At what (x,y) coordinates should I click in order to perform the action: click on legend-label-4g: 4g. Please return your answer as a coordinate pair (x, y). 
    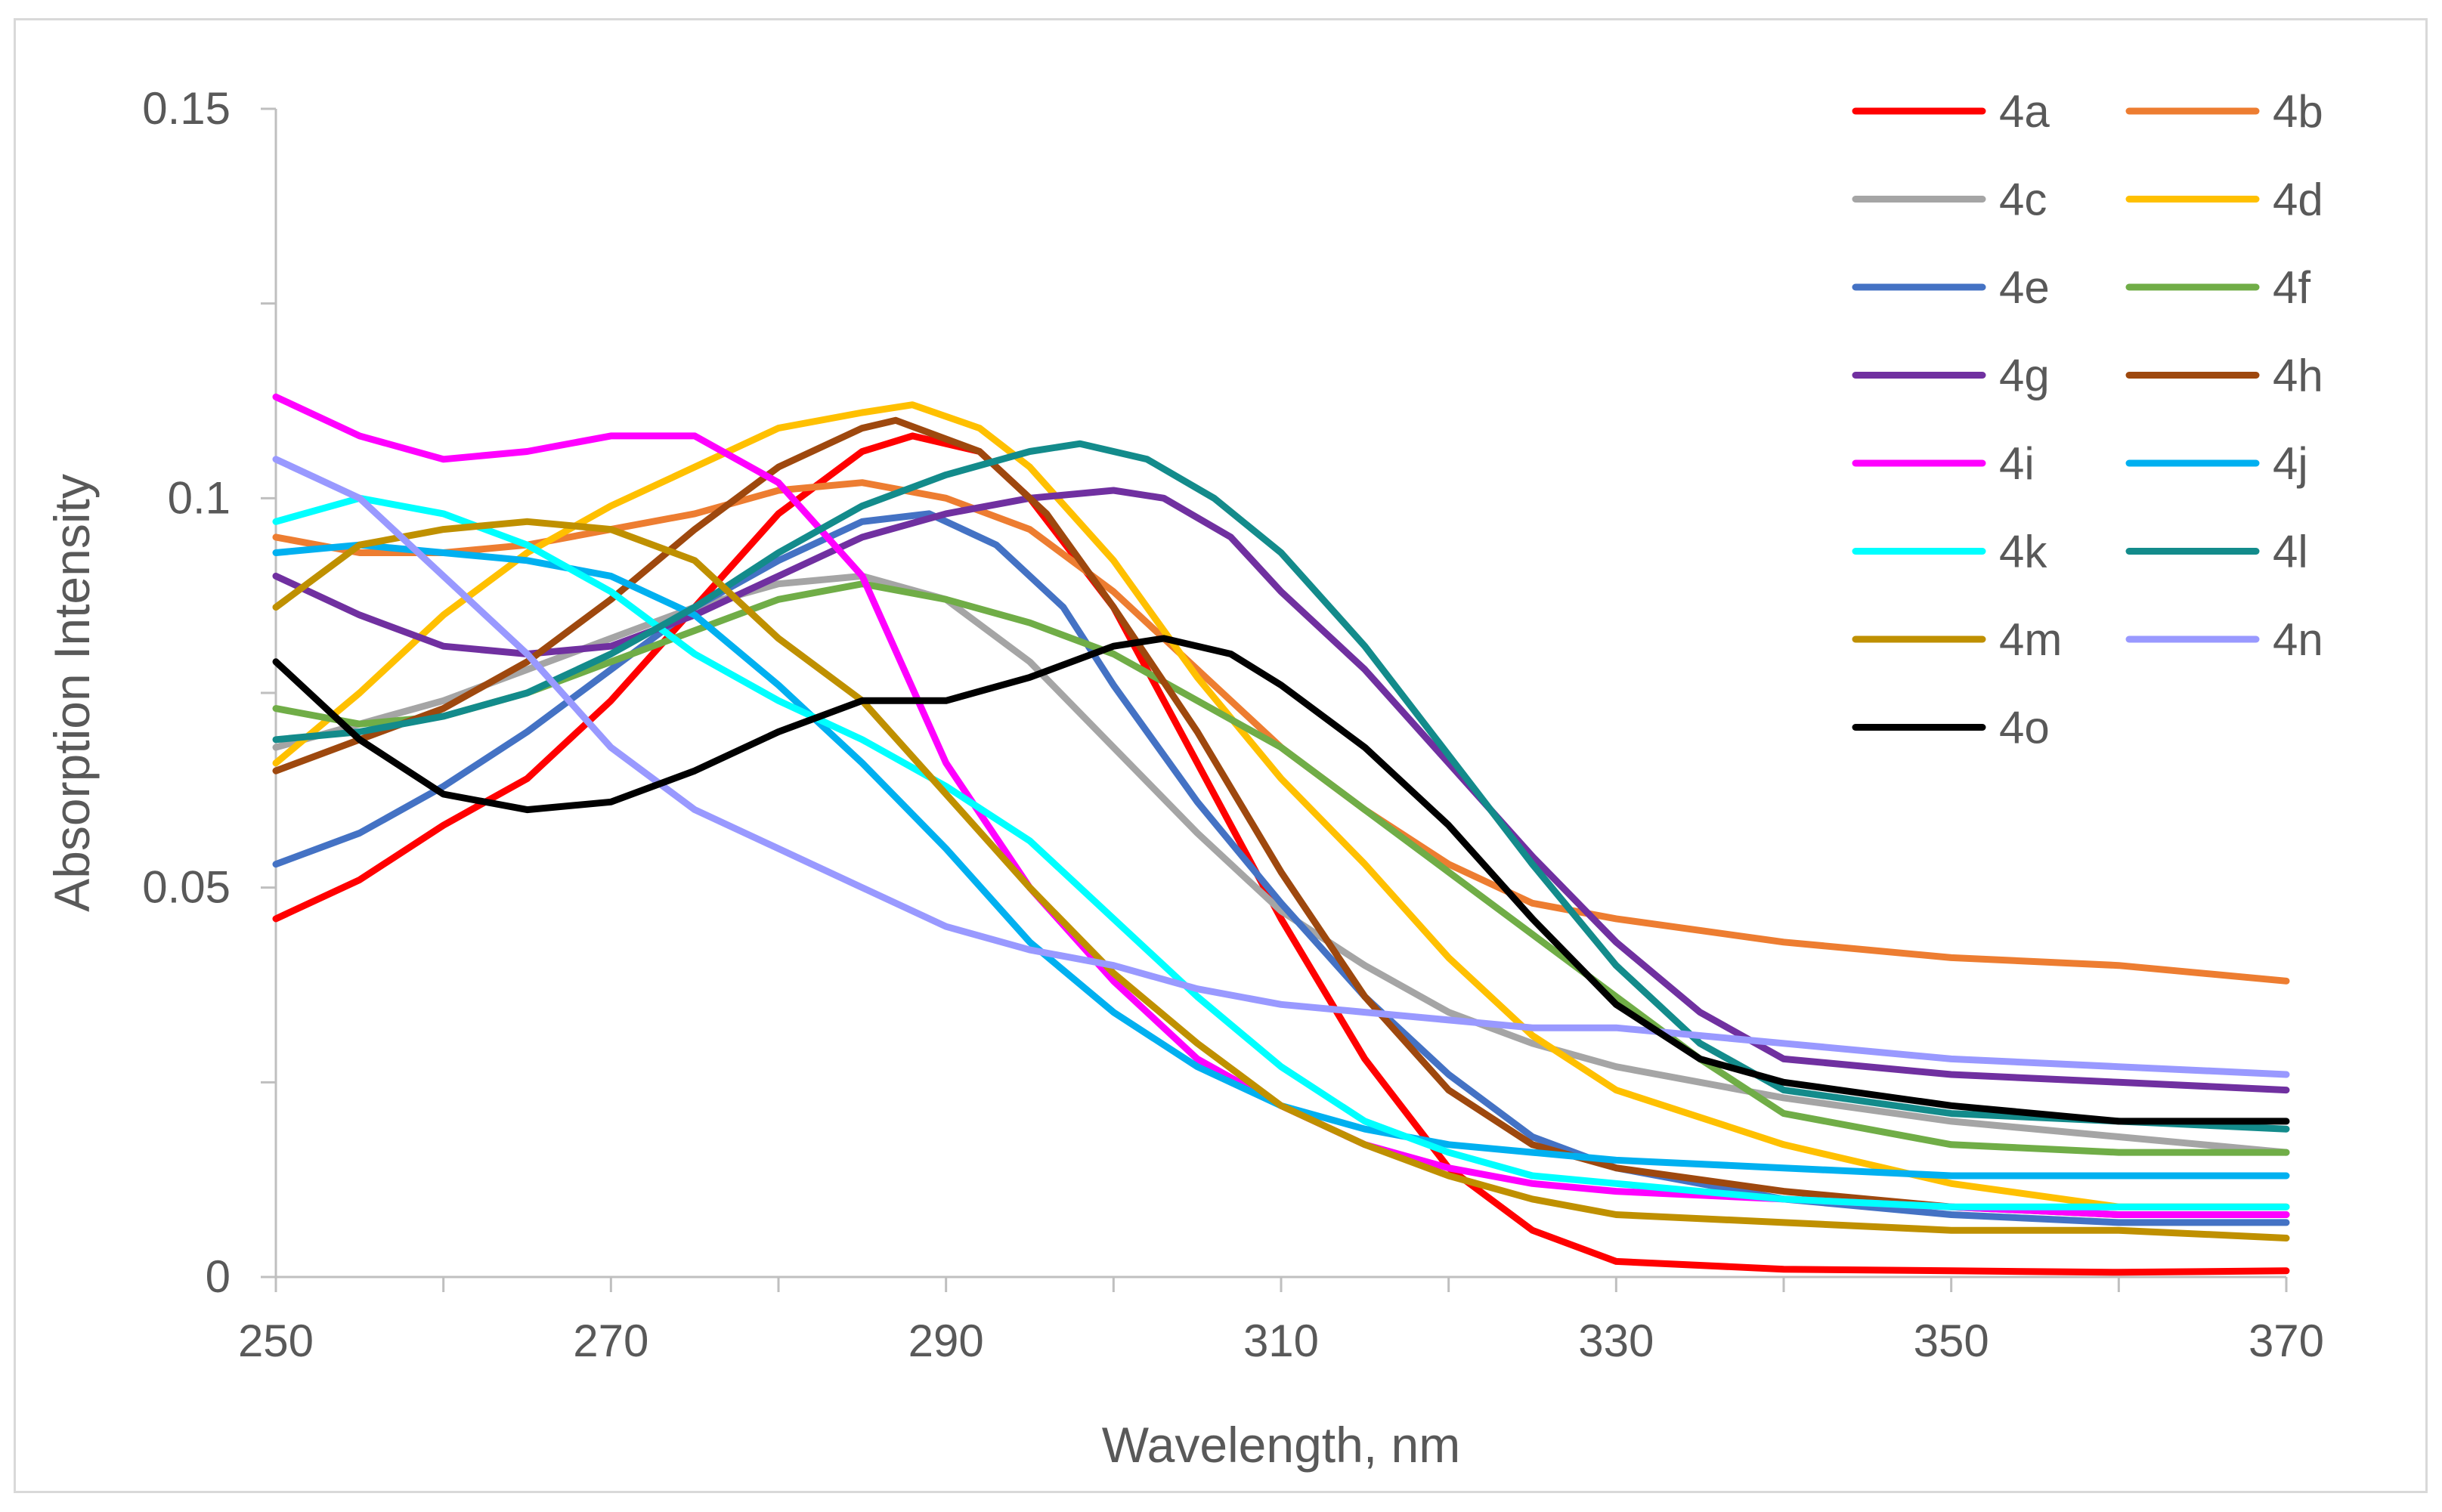
    Looking at the image, I should click on (2024, 376).